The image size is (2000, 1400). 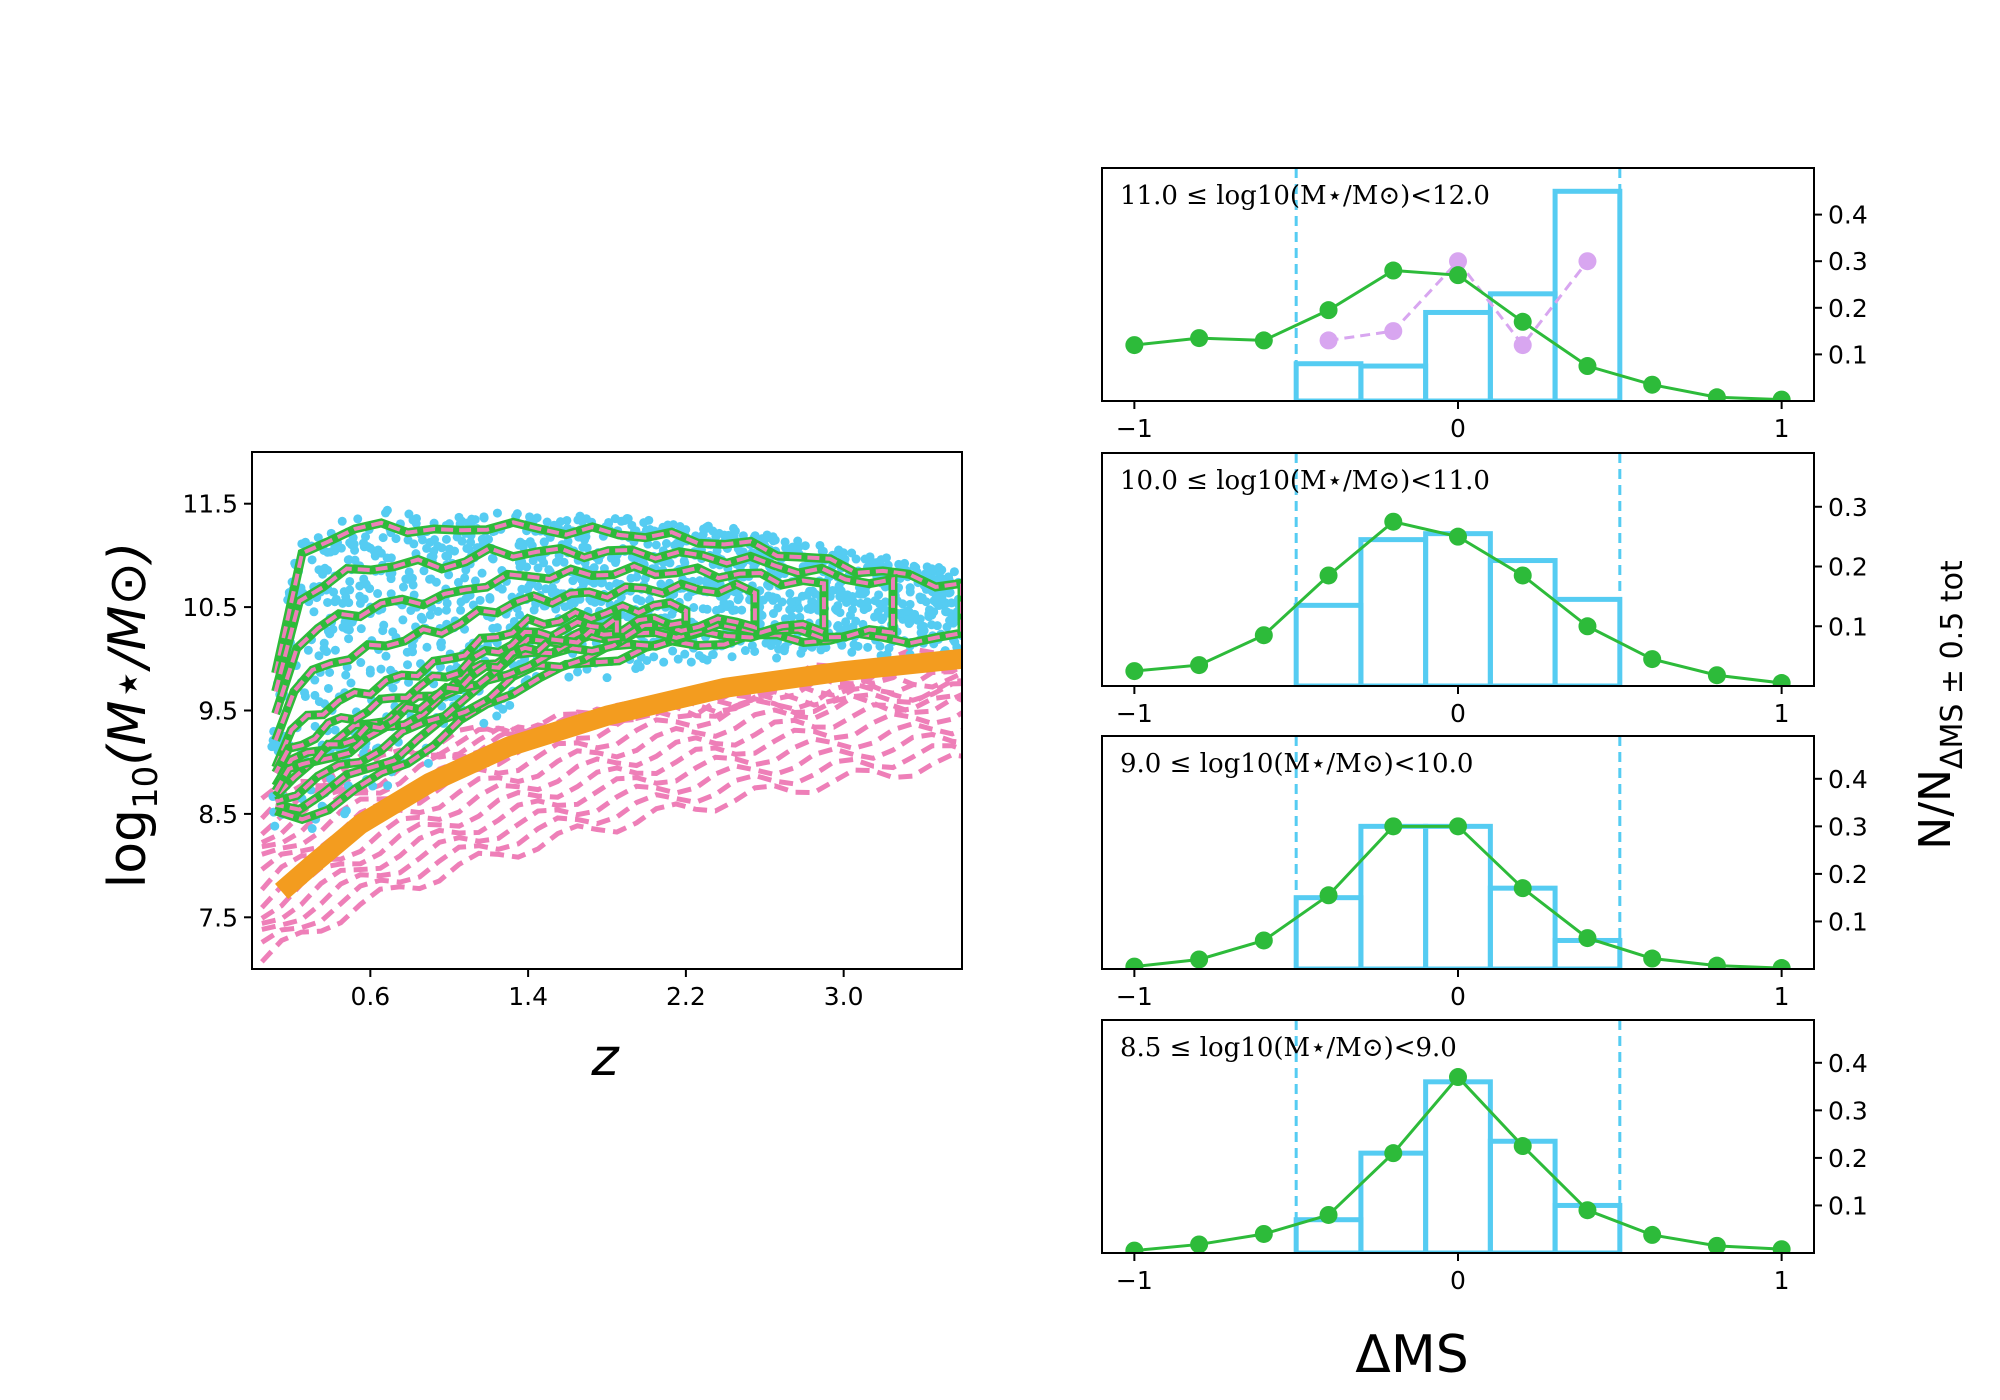 I want to click on panel-mass-bin-label: 9.0 ≤ log10(M⋆/M⊙)<10.0, so click(x=1296, y=764).